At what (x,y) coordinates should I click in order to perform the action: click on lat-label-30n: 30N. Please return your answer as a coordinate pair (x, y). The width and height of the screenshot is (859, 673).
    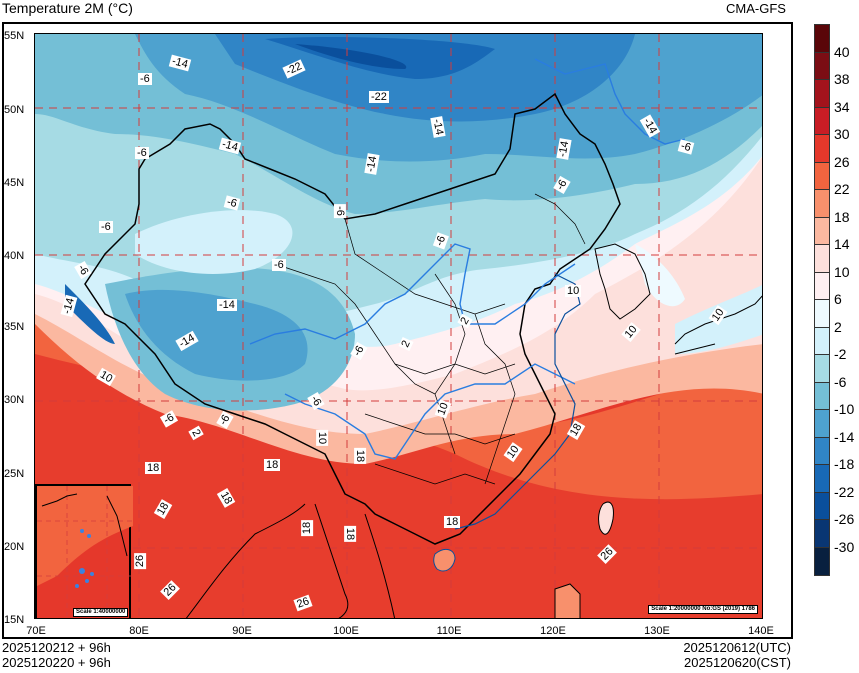
    Looking at the image, I should click on (14, 400).